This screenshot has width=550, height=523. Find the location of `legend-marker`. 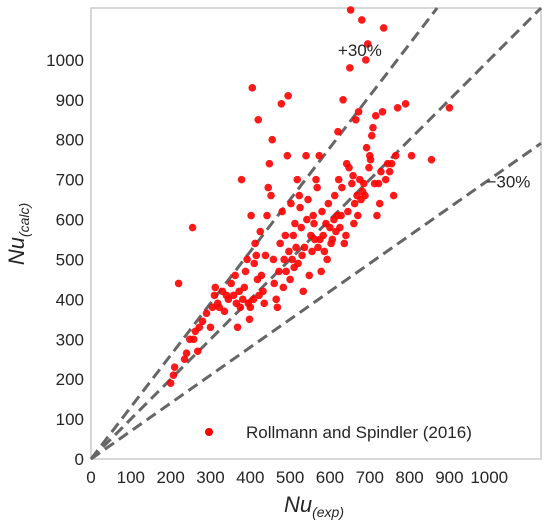

legend-marker is located at coordinates (209, 432).